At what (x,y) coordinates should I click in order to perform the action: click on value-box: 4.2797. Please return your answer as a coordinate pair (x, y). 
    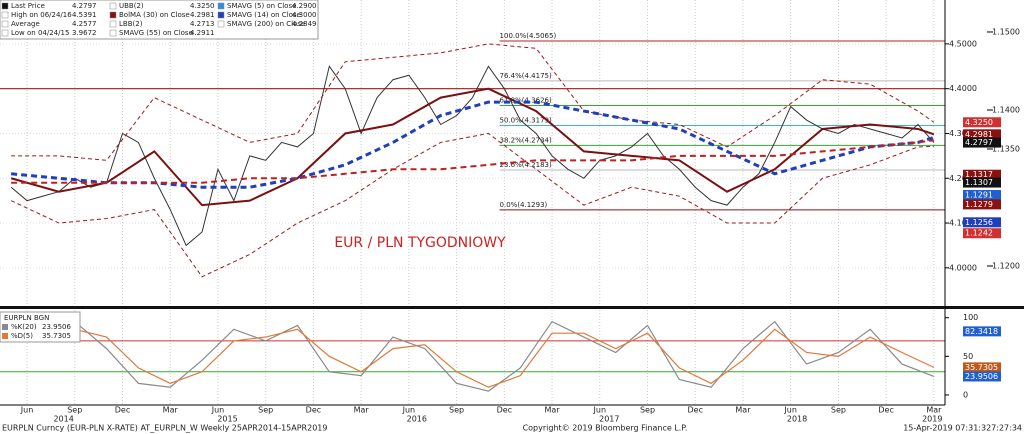
    Looking at the image, I should click on (982, 142).